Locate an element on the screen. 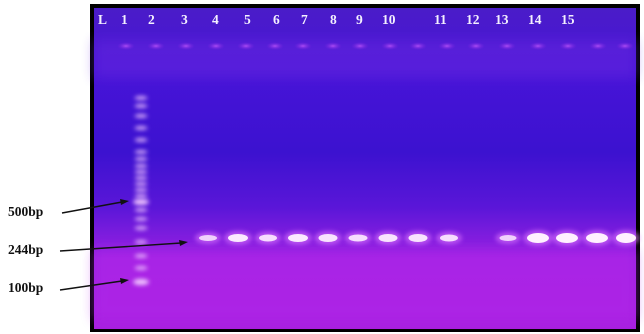 Image resolution: width=644 pixels, height=334 pixels. lane-labels: L 1 2 3 4 5 6 7 8 9 10 11 12 13 14 15 is located at coordinates (336, 19).